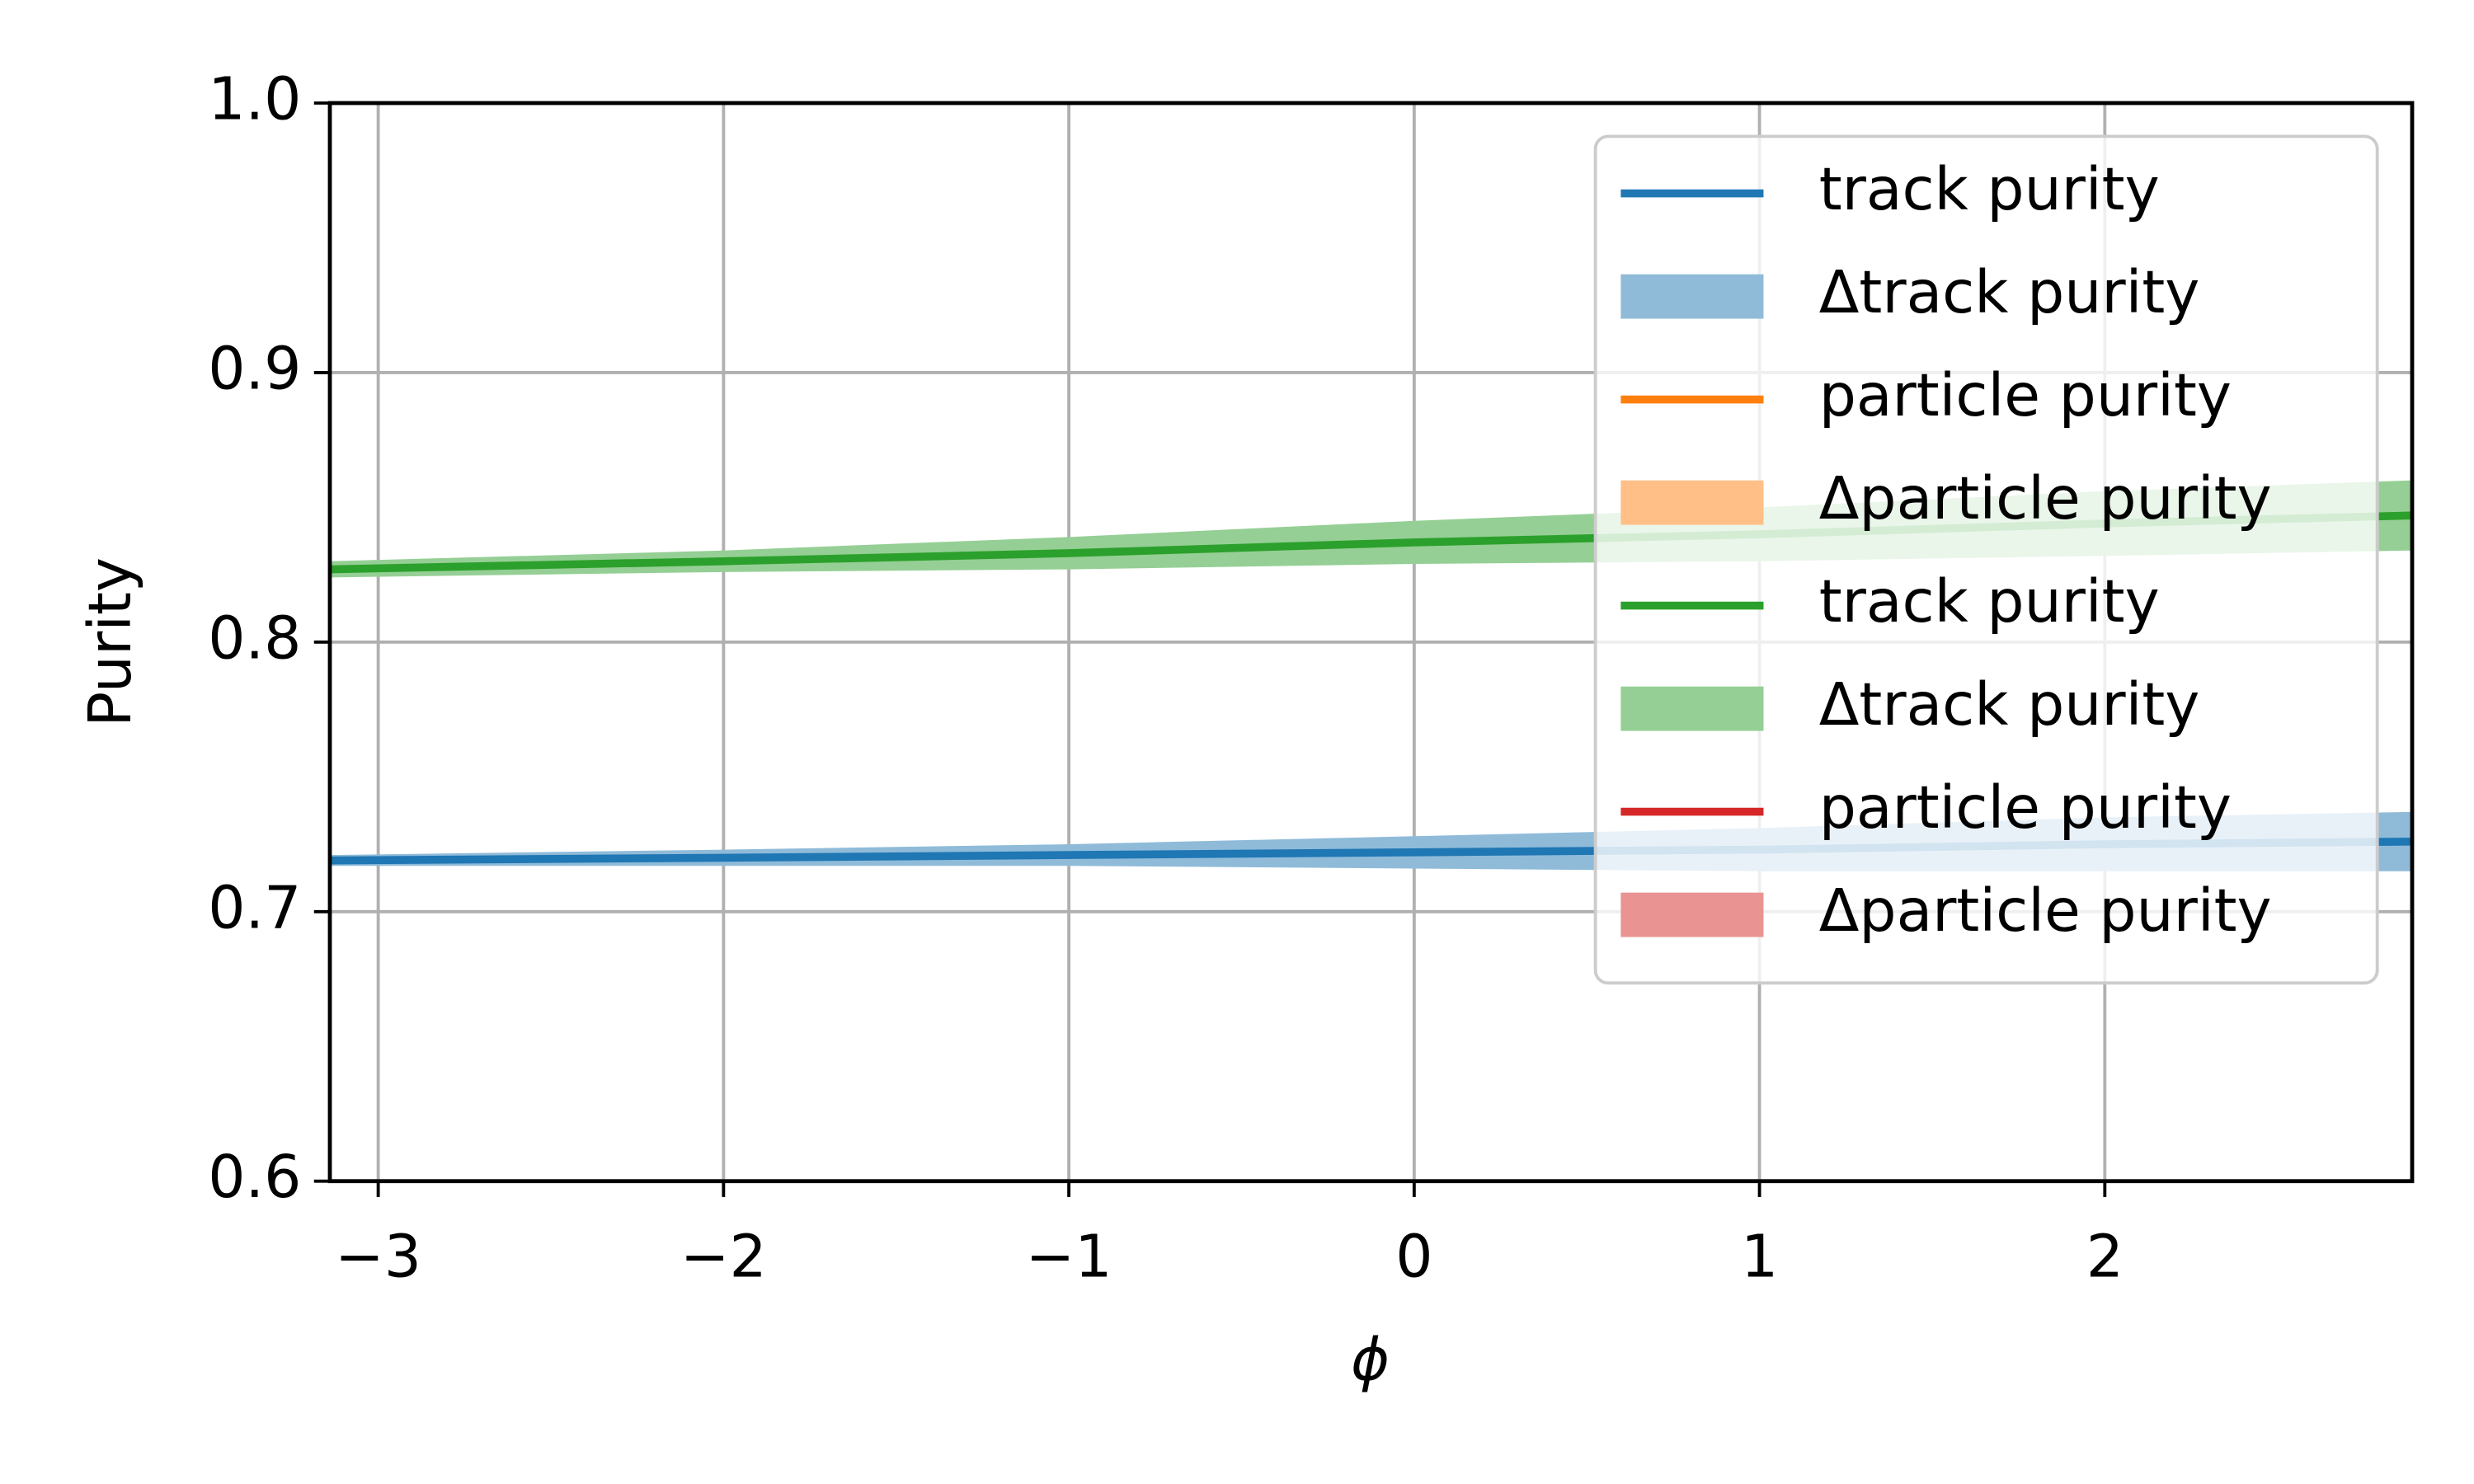 This screenshot has width=2474, height=1484. I want to click on y-tick-label: 0.7, so click(254, 907).